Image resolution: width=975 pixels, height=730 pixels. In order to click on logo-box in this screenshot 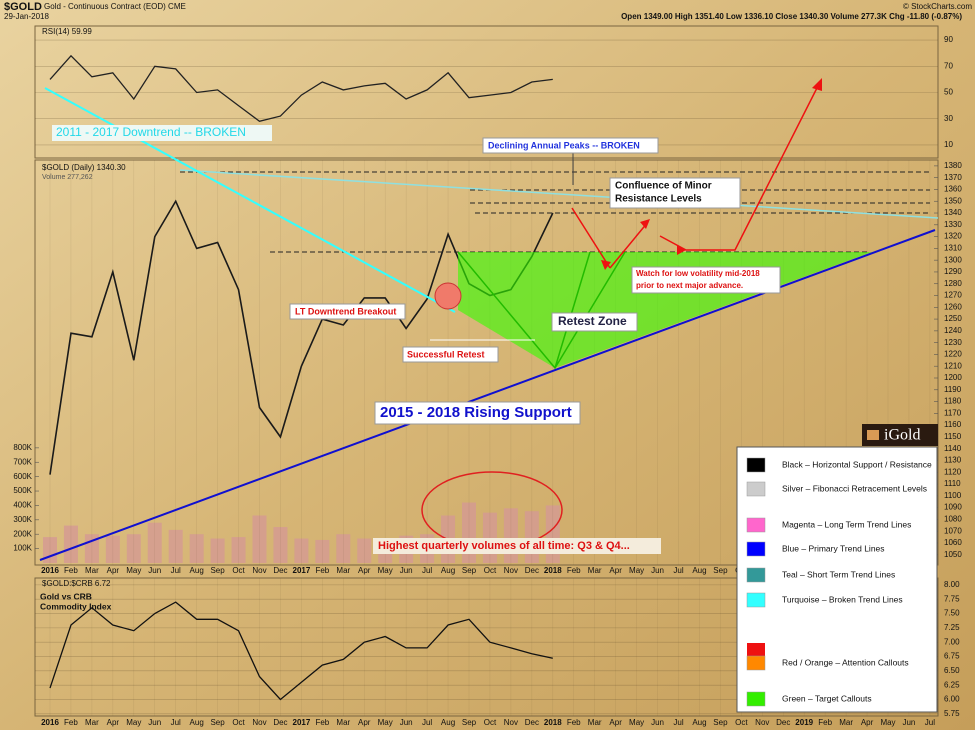, I will do `click(900, 435)`.